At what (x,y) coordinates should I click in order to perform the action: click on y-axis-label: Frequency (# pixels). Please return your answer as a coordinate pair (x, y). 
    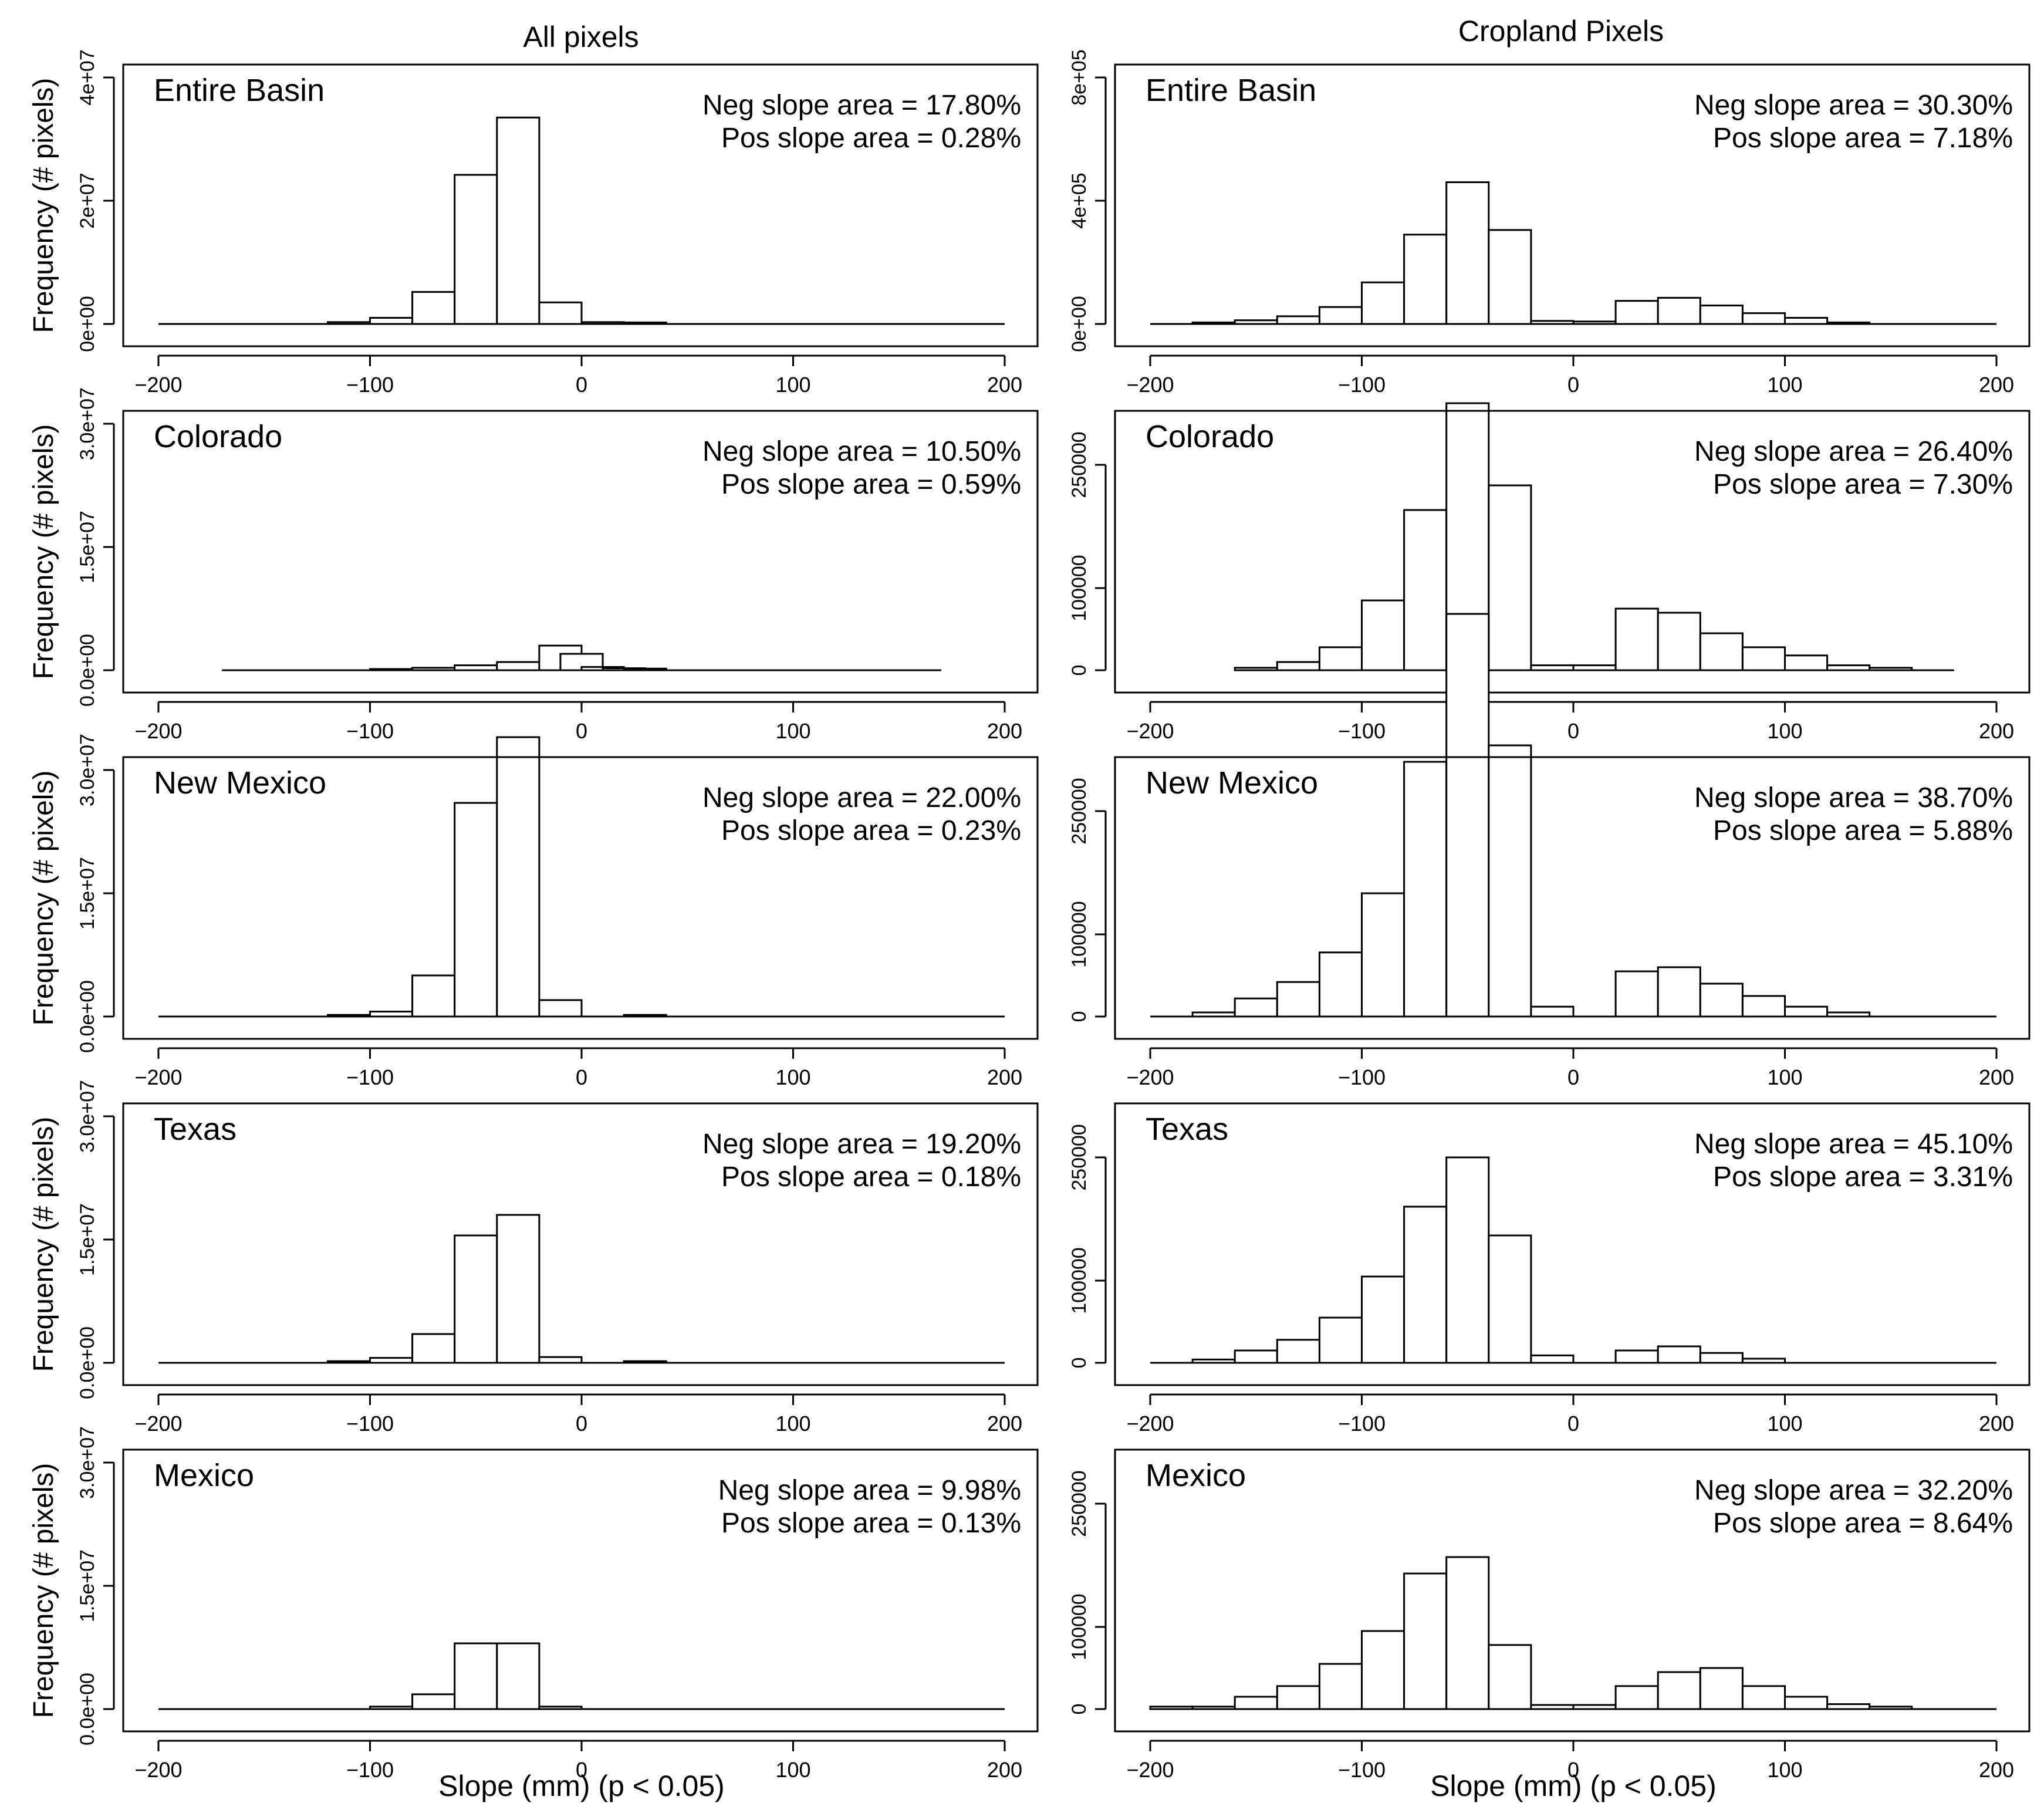
    Looking at the image, I should click on (43, 899).